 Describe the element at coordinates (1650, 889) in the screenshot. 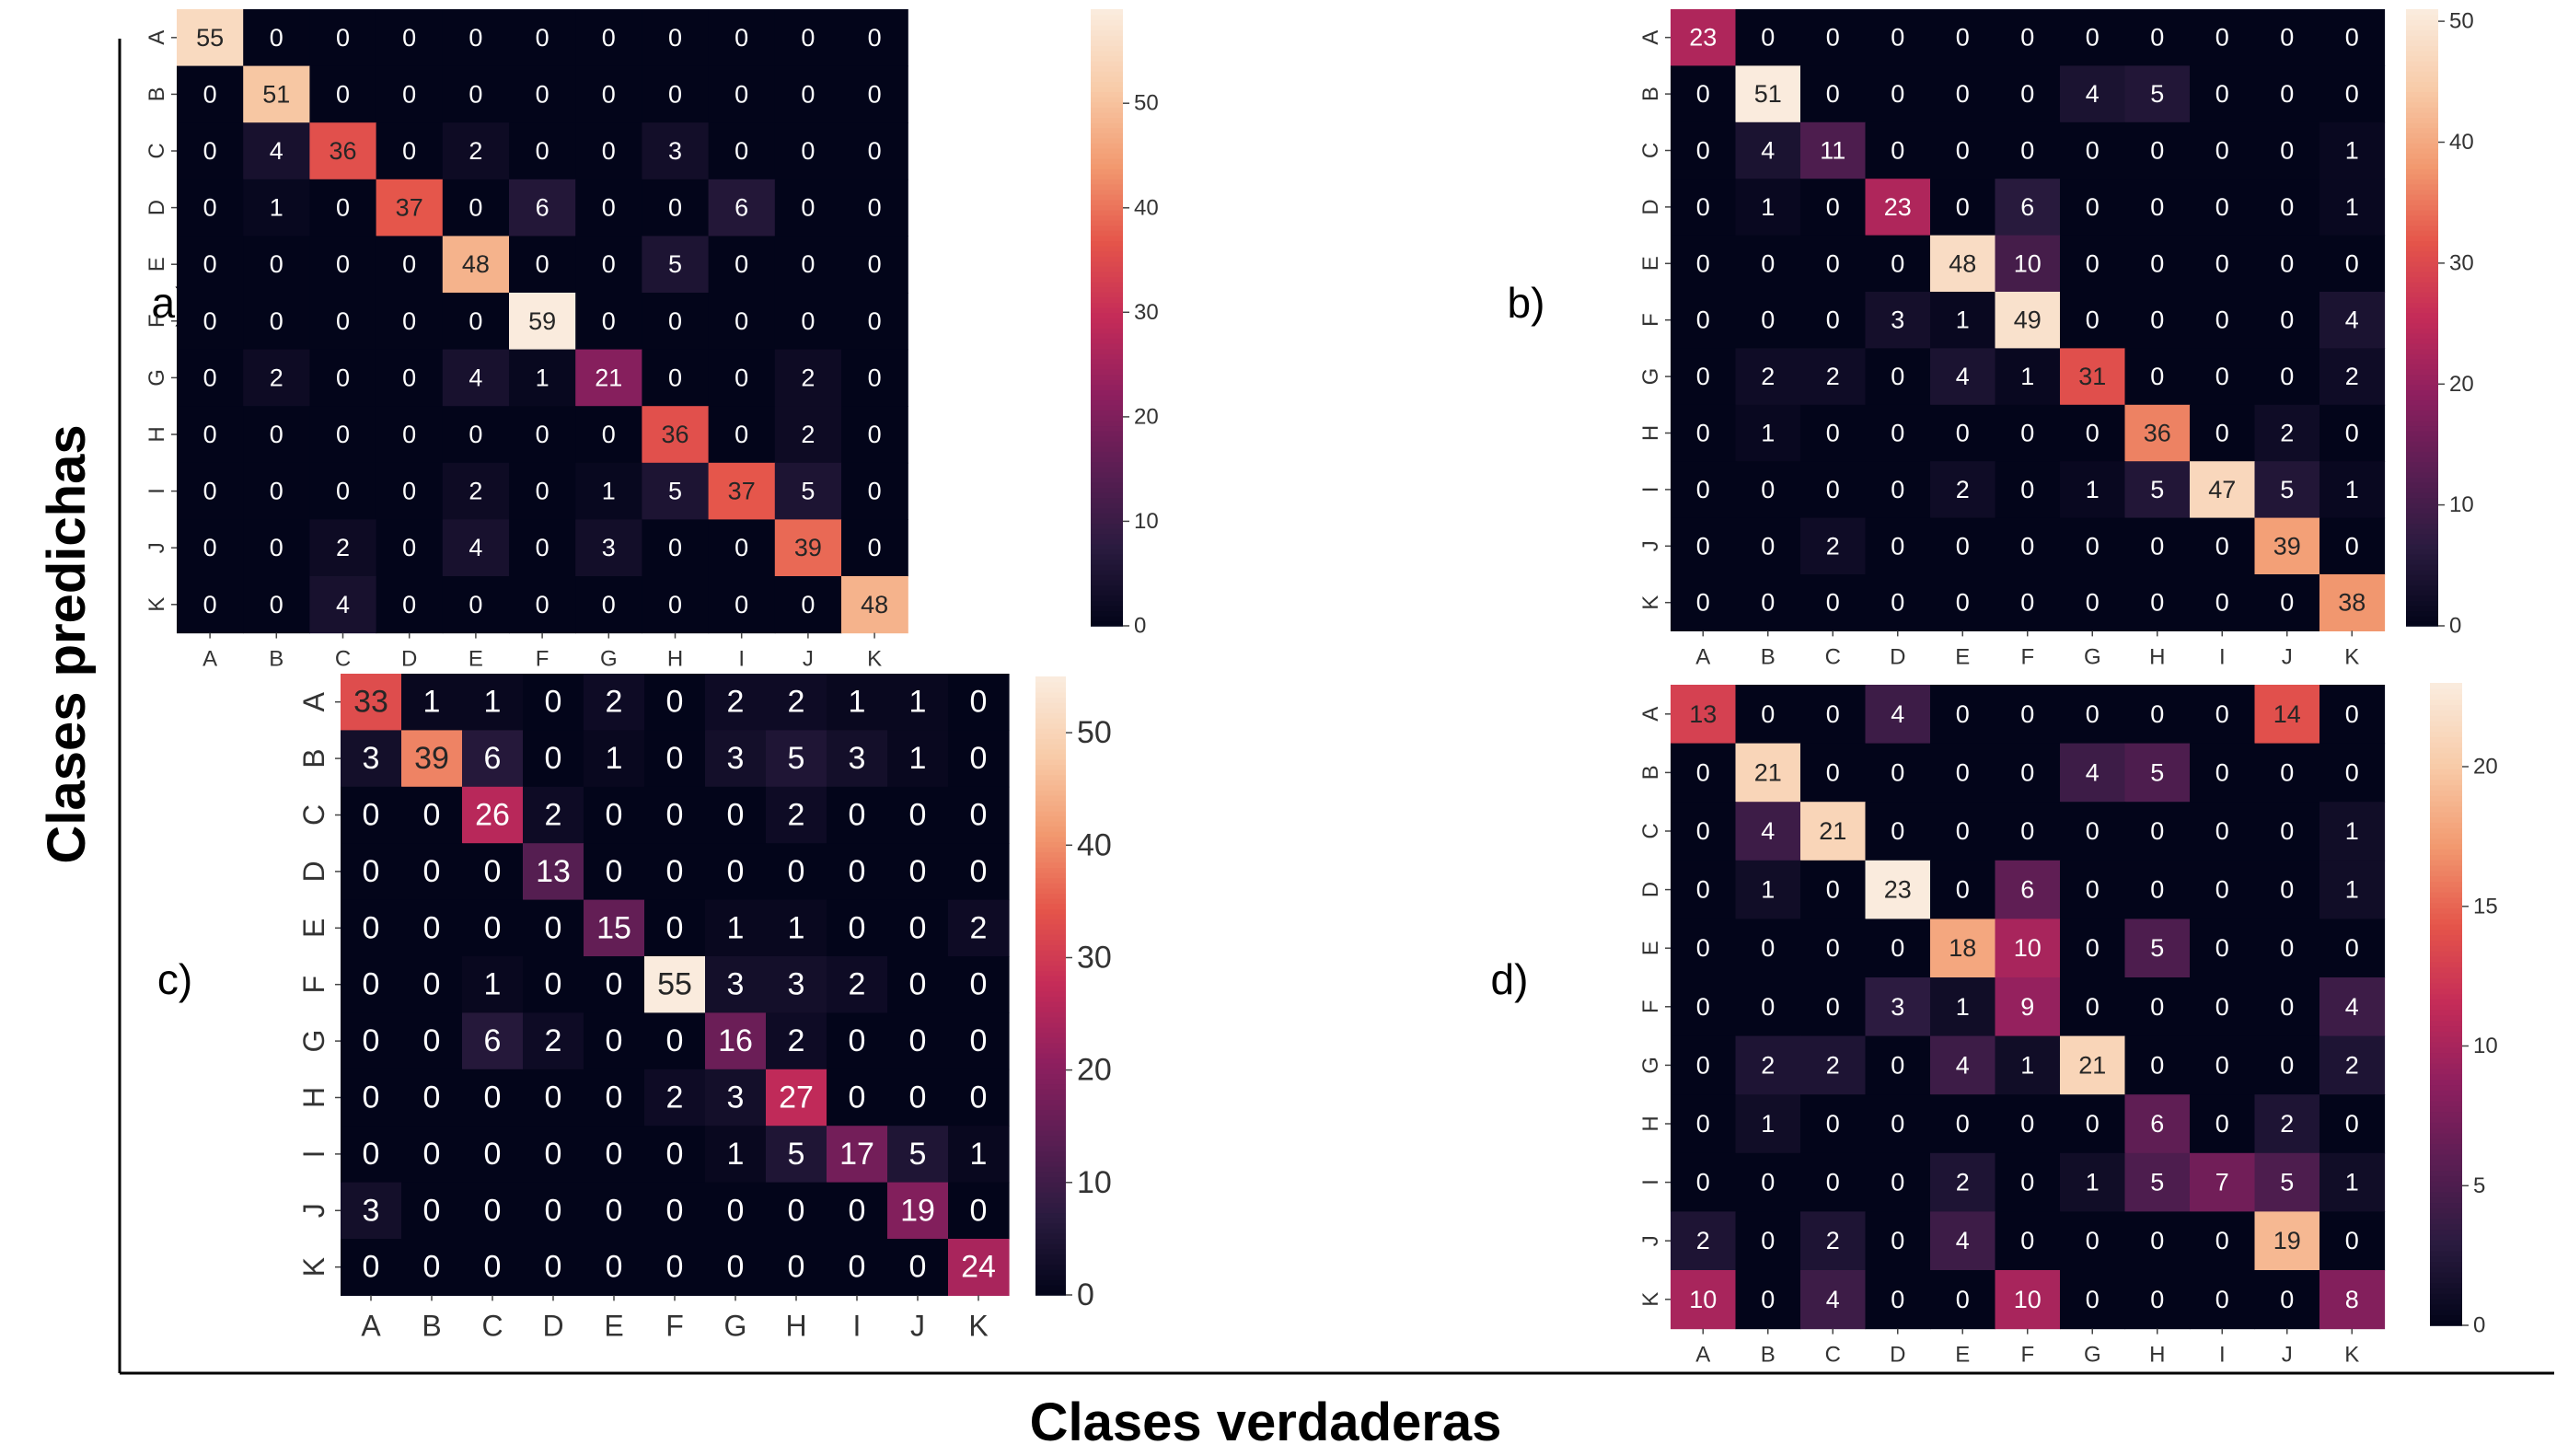

I see `y-tick-label: D` at that location.